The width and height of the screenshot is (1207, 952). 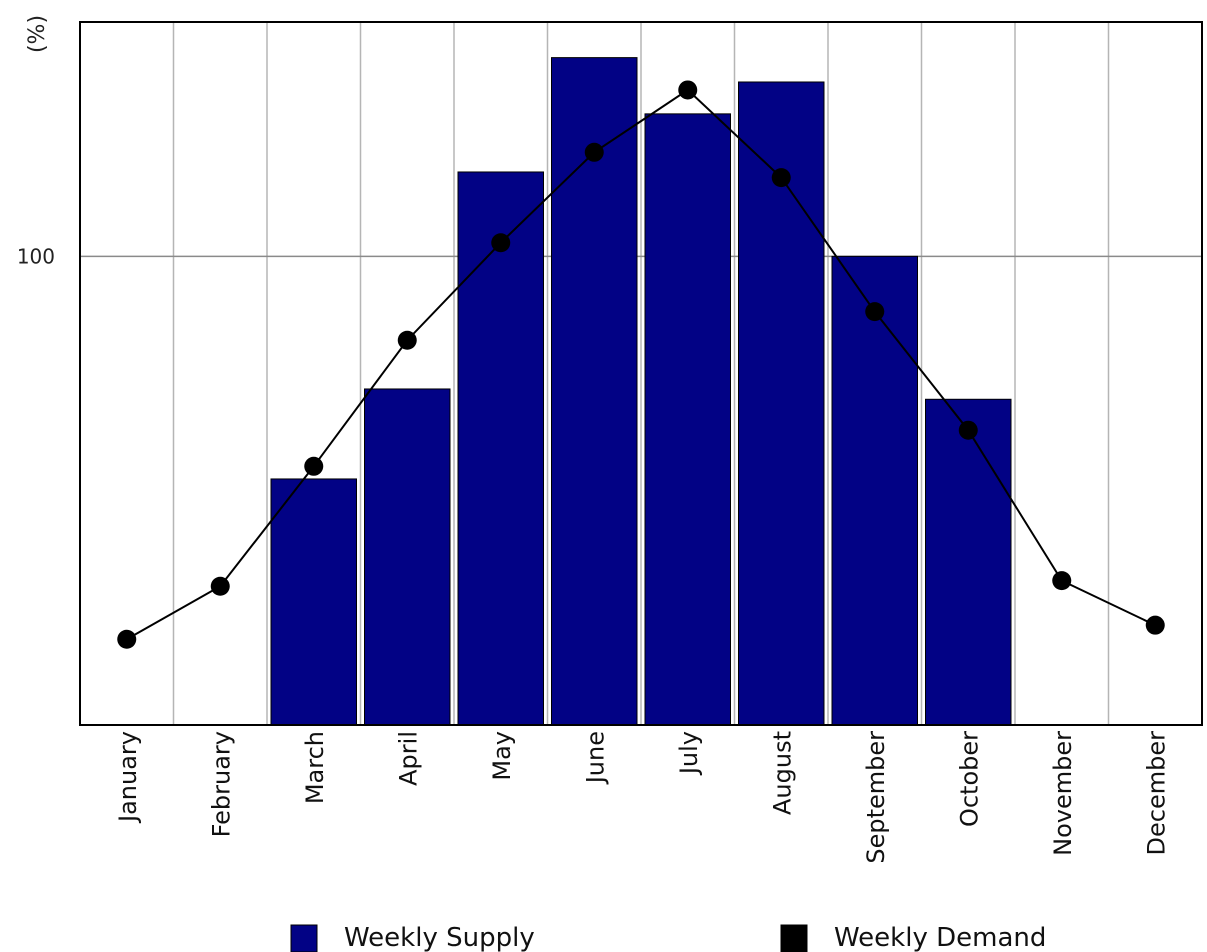 What do you see at coordinates (689, 753) in the screenshot?
I see `x-tick-label-july: July` at bounding box center [689, 753].